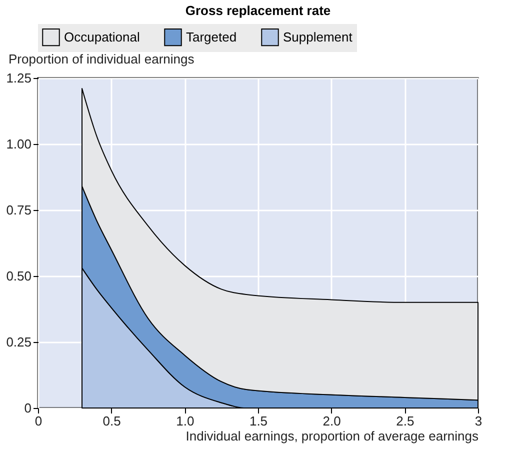  What do you see at coordinates (258, 421) in the screenshot?
I see `x-tick-label: 1.5` at bounding box center [258, 421].